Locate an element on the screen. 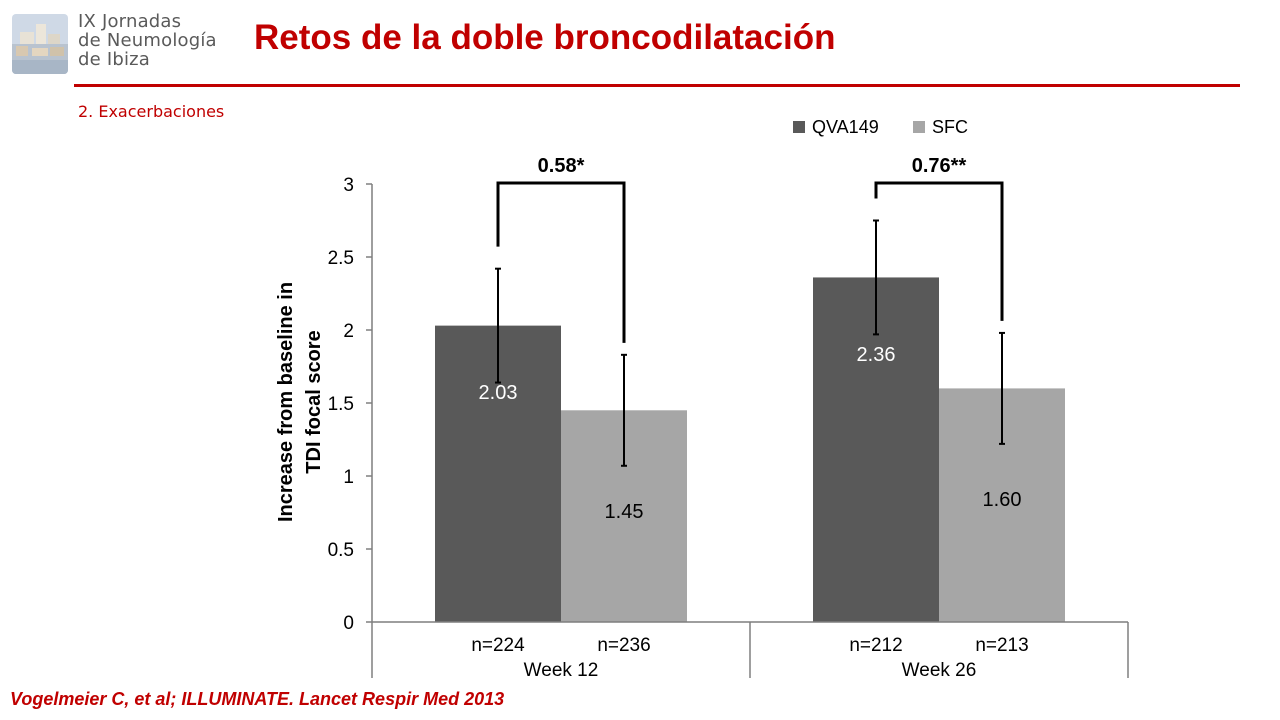 The height and width of the screenshot is (720, 1280). legend-label-qva149: QVA149 is located at coordinates (845, 127).